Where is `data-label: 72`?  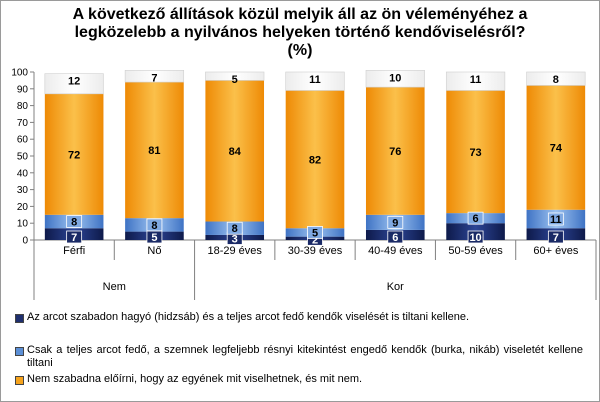
data-label: 72 is located at coordinates (74, 155).